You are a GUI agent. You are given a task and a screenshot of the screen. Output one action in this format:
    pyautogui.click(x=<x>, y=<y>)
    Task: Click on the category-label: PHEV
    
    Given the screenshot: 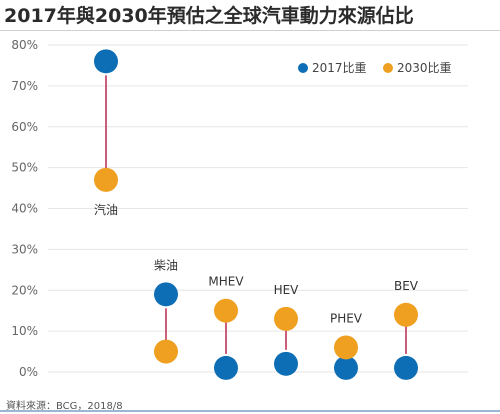 What is the action you would take?
    pyautogui.click(x=346, y=318)
    